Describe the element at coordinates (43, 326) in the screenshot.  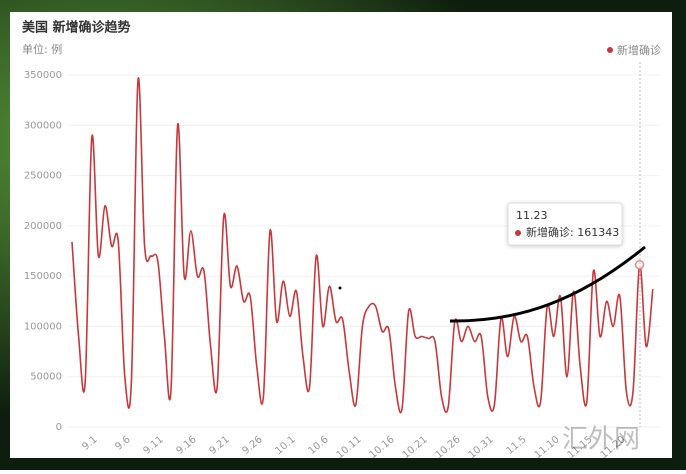
I see `y-tick-label: 100000` at that location.